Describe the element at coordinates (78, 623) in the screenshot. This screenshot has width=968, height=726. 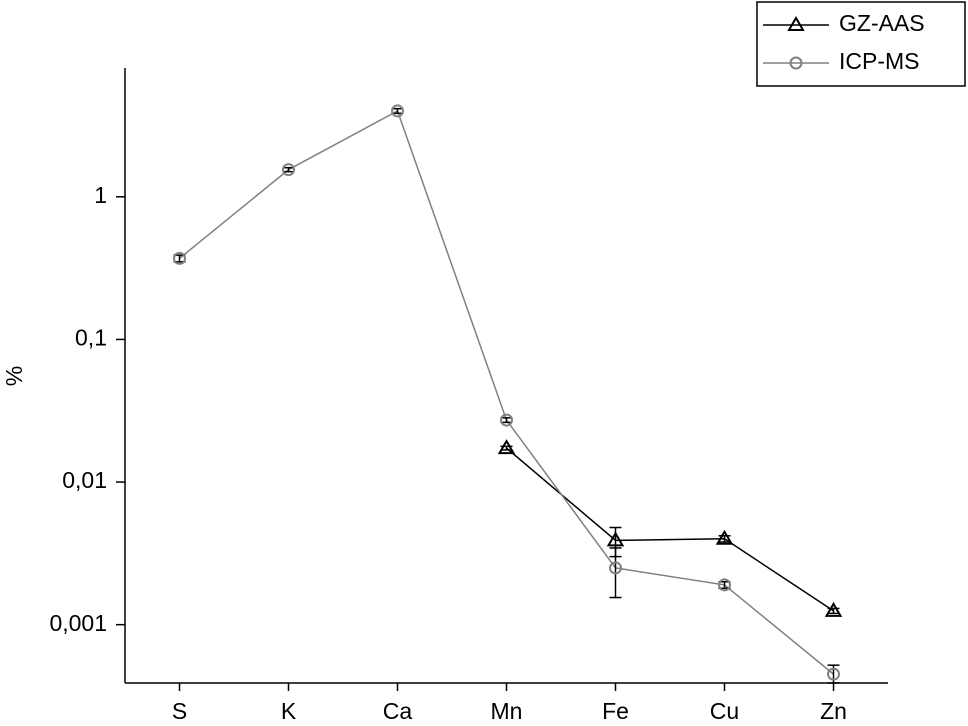
I see `y-tick-label: 0,001` at that location.